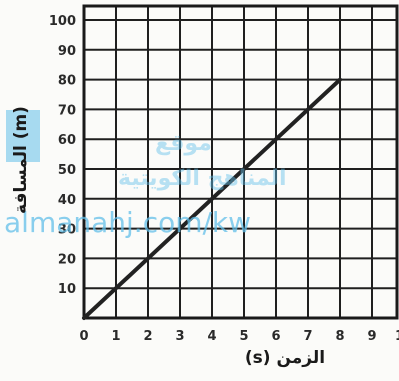 The image size is (399, 381). I want to click on y-tick-label: 50, so click(67, 170).